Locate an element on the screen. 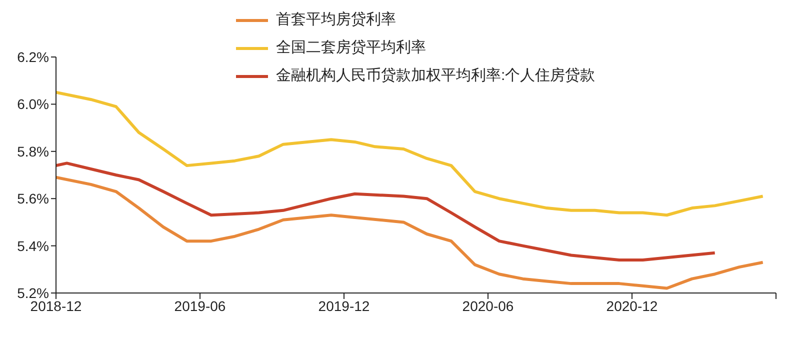  y-tick-label: 5.6% is located at coordinates (33, 198).